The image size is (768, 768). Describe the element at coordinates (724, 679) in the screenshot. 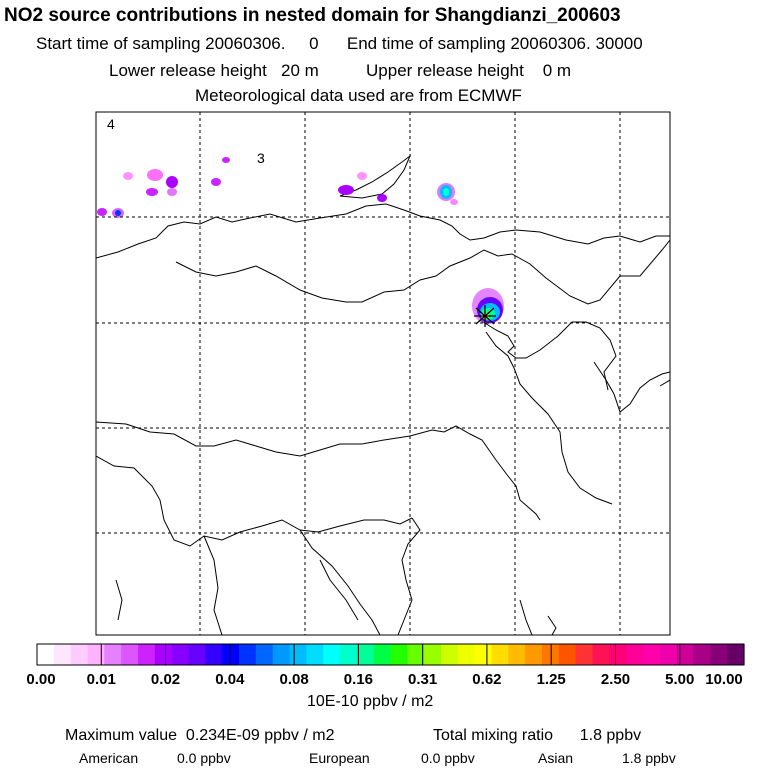

I see `color-bar-tick-label: 10.00` at that location.